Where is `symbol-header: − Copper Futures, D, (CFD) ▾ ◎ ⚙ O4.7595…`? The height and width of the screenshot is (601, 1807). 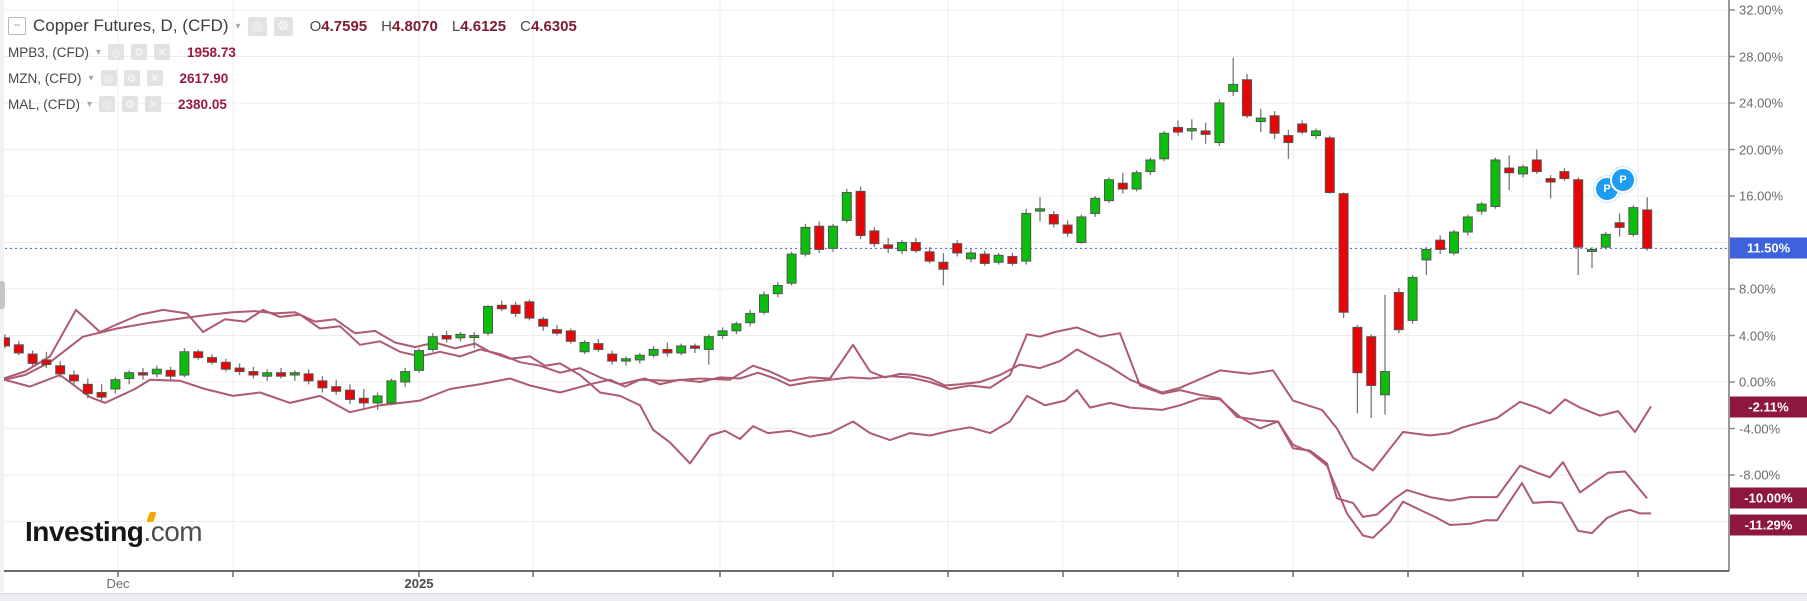 symbol-header: − Copper Futures, D, (CFD) ▾ ◎ ⚙ O4.7595… is located at coordinates (292, 26).